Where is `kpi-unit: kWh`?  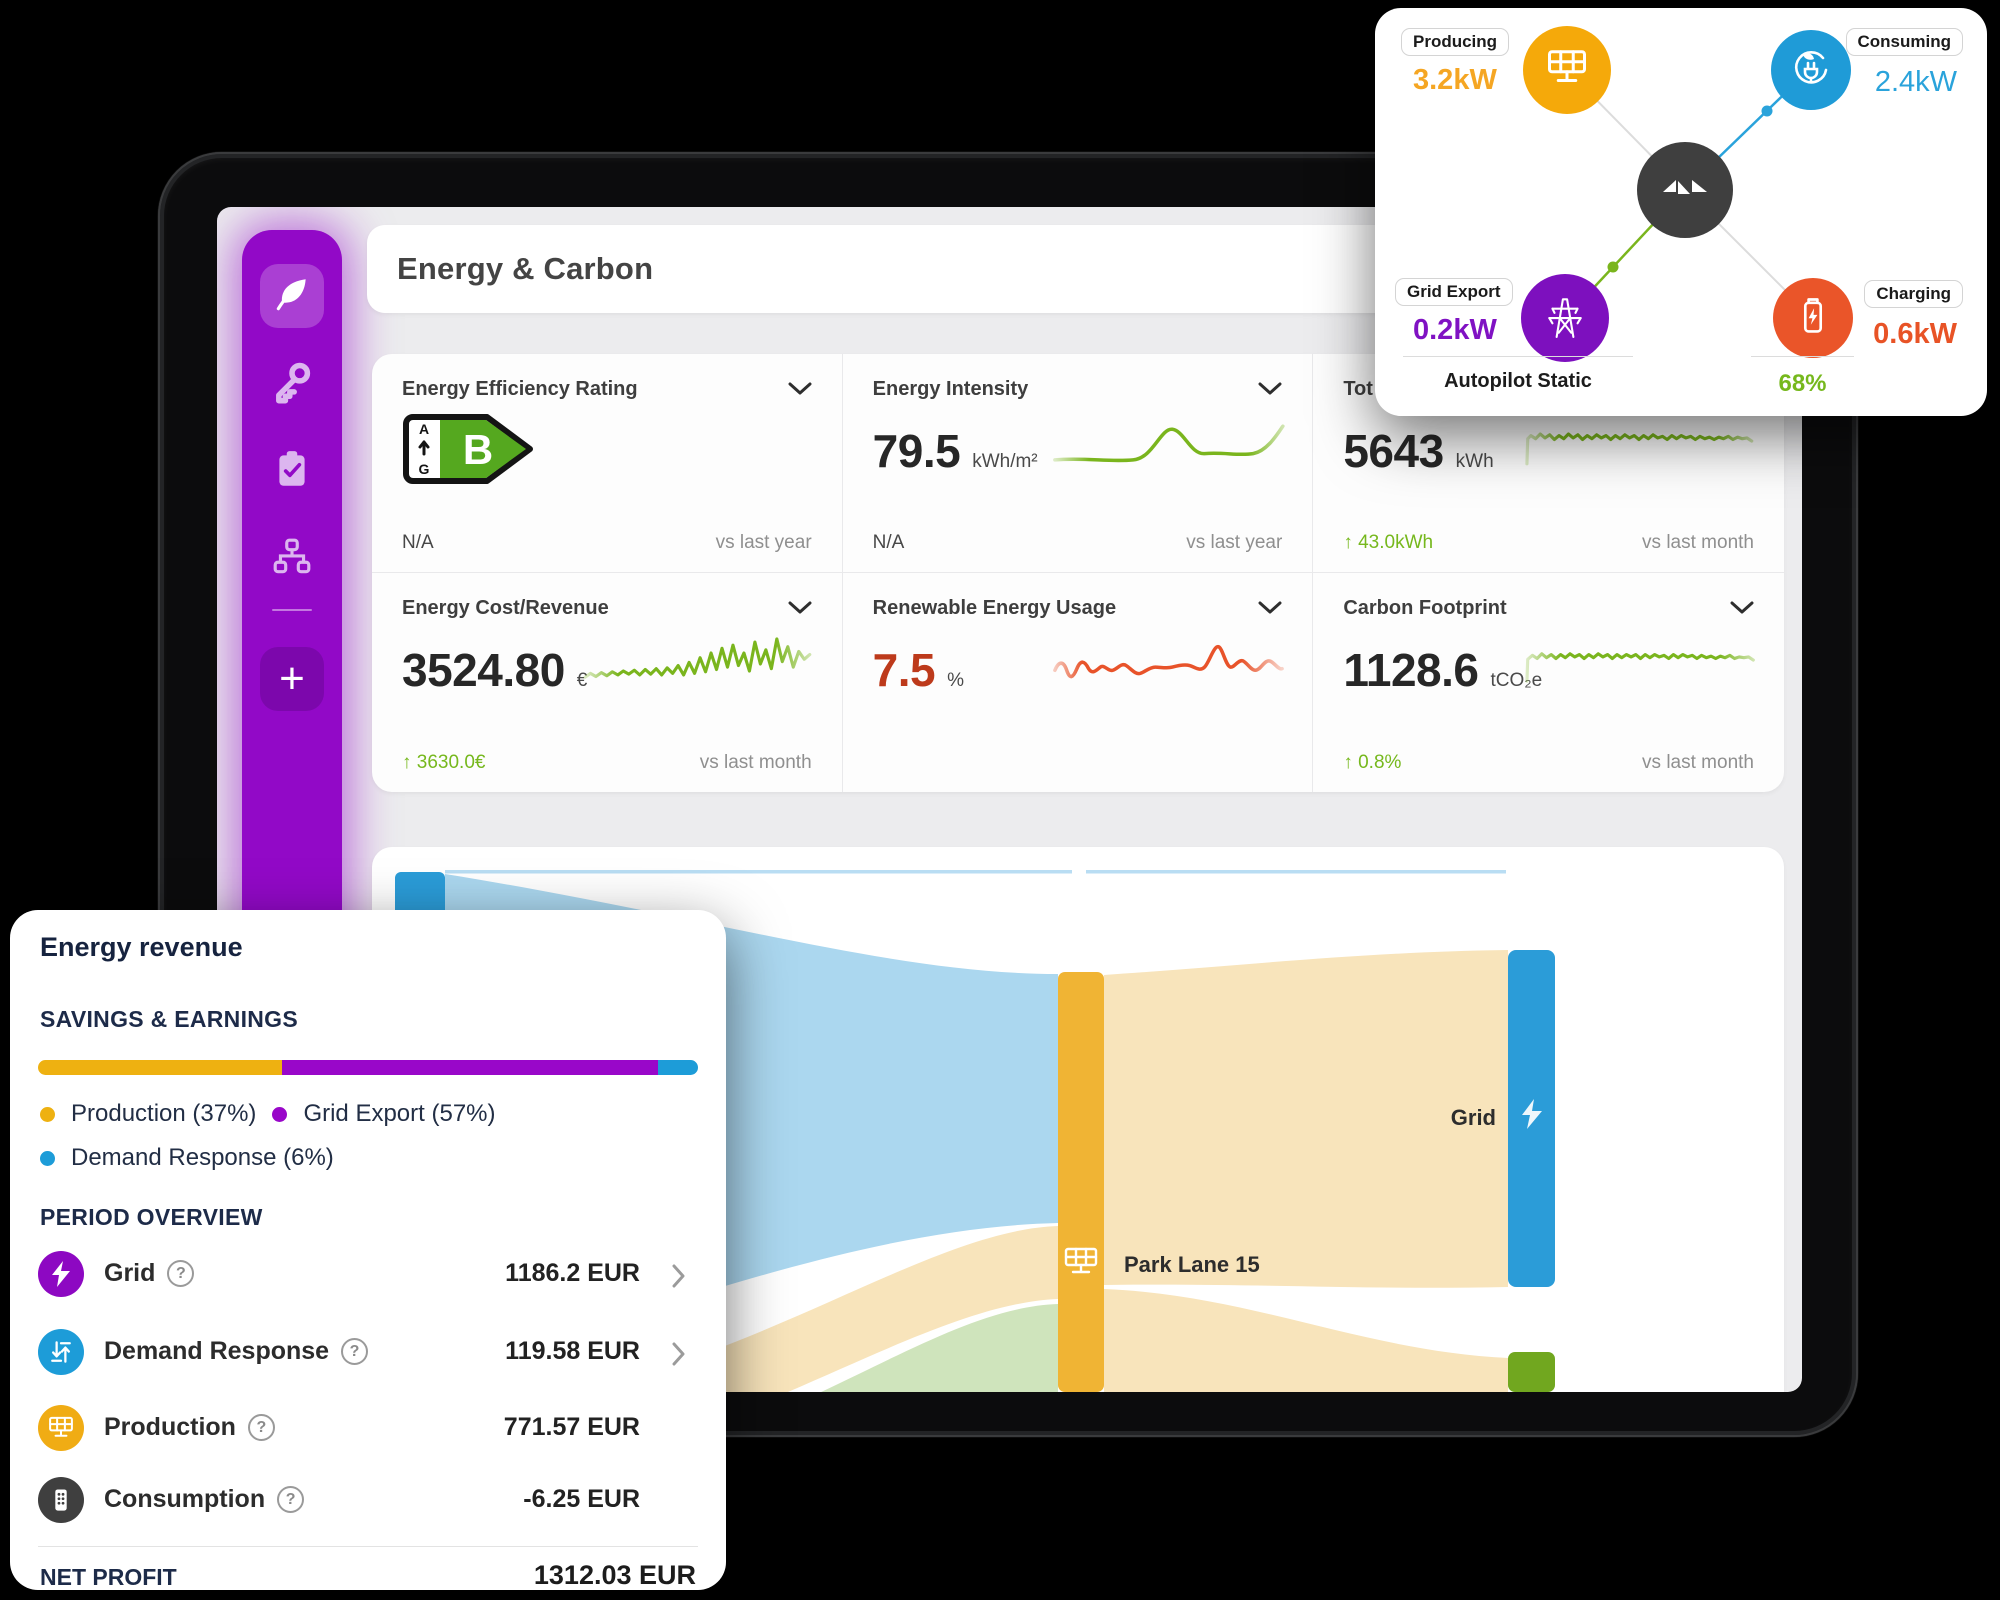 kpi-unit: kWh is located at coordinates (1474, 461).